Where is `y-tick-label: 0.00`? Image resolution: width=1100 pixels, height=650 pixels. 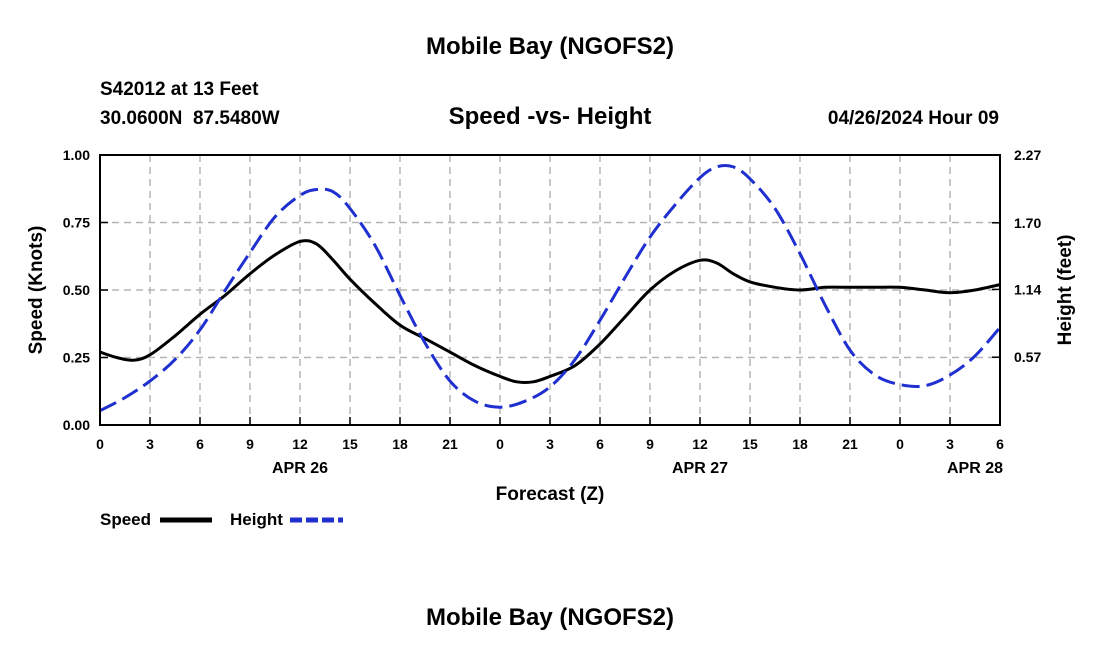 y-tick-label: 0.00 is located at coordinates (76, 425).